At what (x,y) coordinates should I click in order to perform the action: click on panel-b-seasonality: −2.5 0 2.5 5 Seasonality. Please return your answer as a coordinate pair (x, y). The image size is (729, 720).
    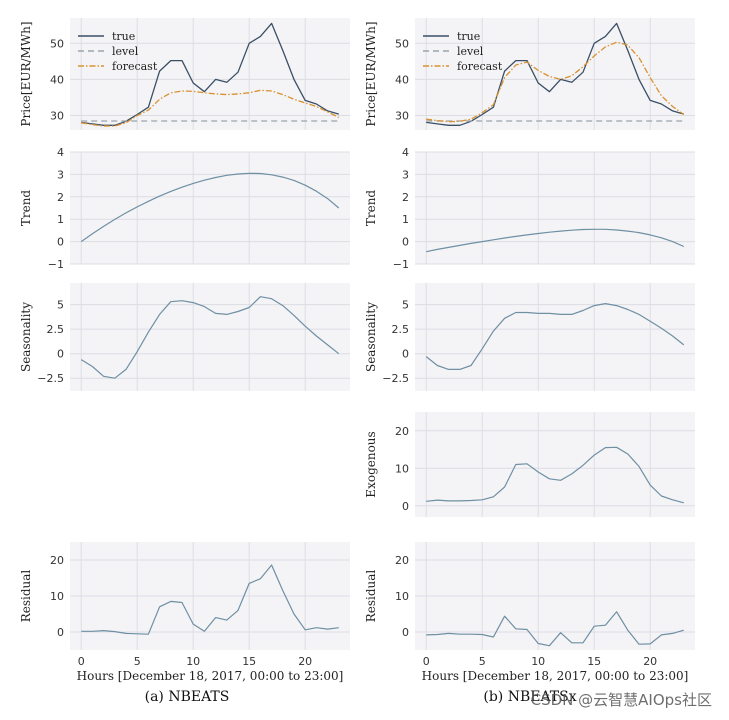
    Looking at the image, I should click on (529, 337).